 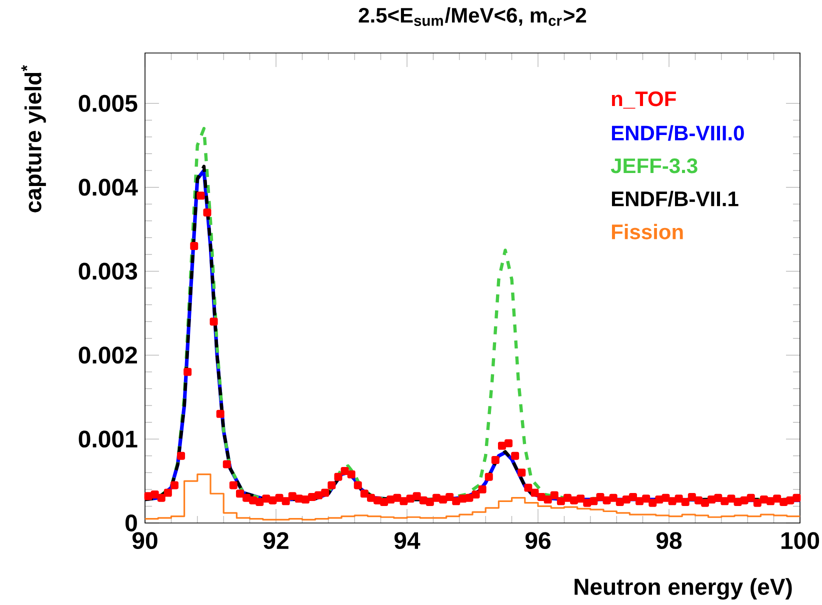 I want to click on y-tick-label: 0.001, so click(x=108, y=439).